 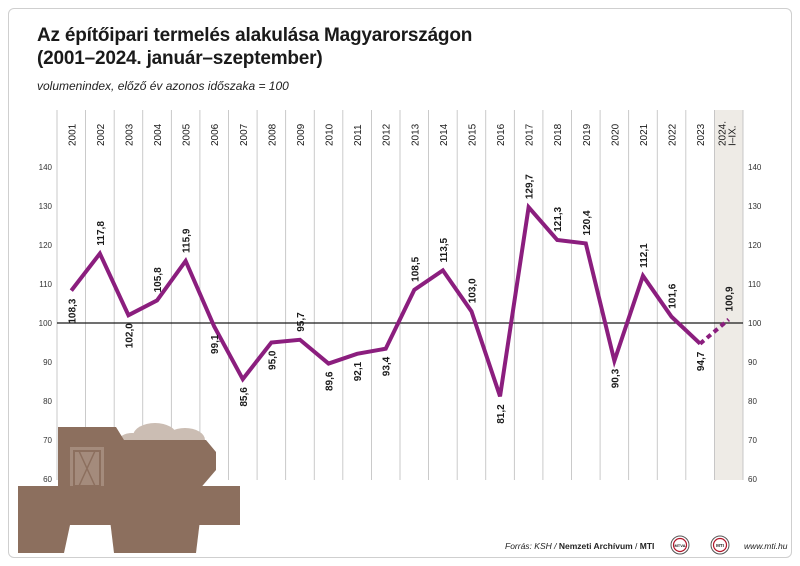 What do you see at coordinates (472, 290) in the screenshot?
I see `data-label: 103,0` at bounding box center [472, 290].